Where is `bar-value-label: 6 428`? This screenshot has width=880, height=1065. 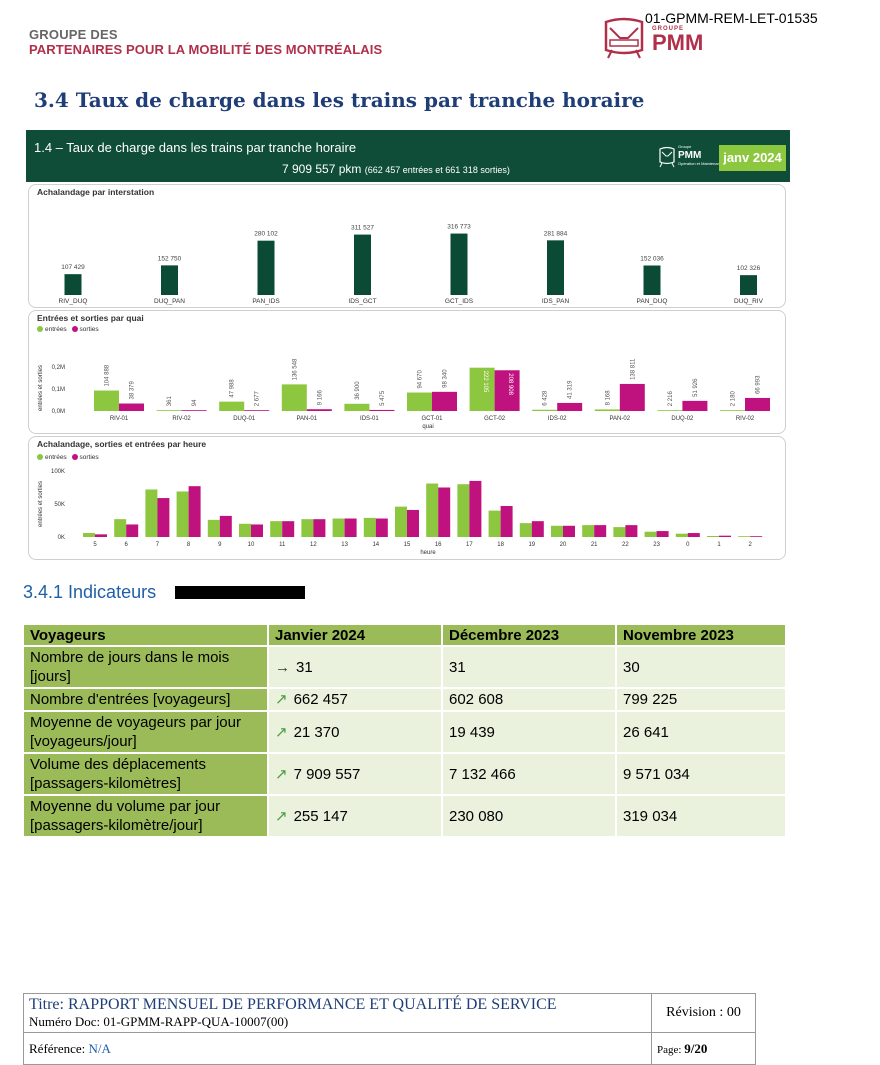 bar-value-label: 6 428 is located at coordinates (546, 398).